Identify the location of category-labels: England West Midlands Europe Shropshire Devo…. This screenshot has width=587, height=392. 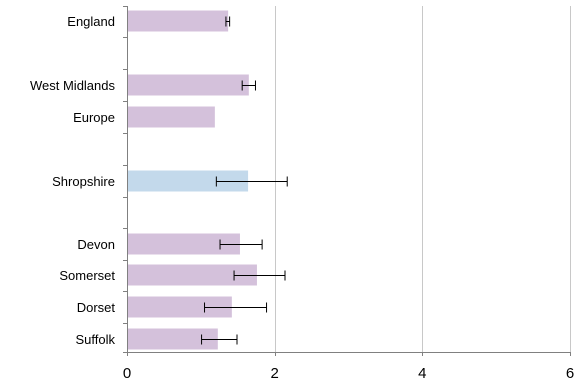
(73, 180).